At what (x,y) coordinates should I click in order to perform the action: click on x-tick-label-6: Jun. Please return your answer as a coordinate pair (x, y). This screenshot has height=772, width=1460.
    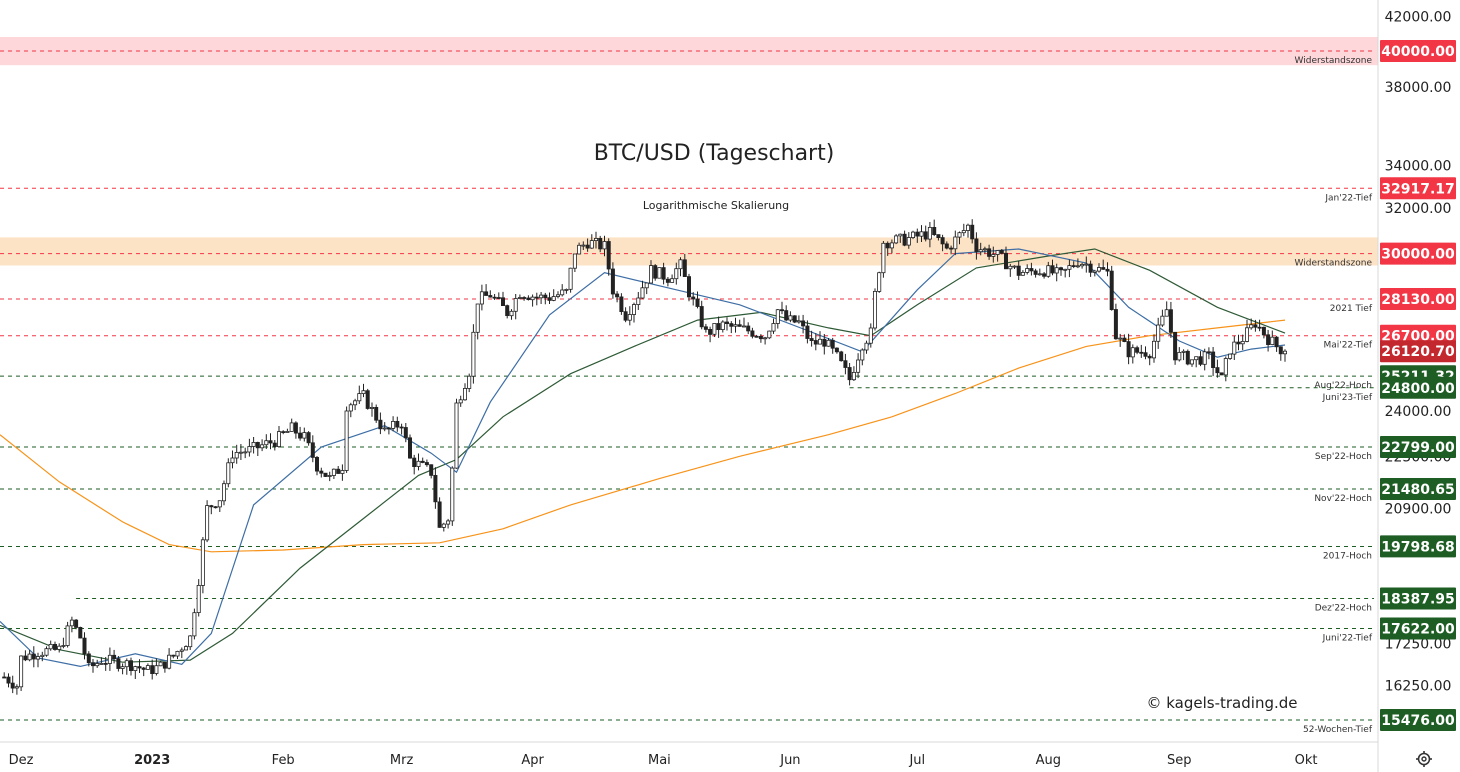
    Looking at the image, I should click on (789, 760).